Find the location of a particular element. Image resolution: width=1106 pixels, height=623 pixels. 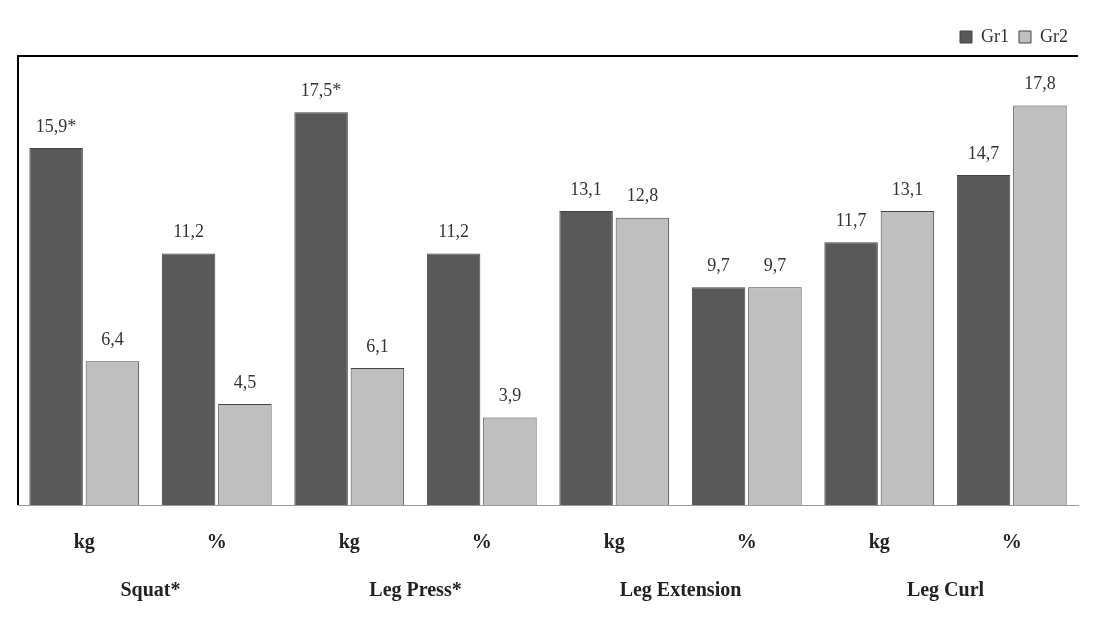

data-label: 12,8 is located at coordinates (642, 195).